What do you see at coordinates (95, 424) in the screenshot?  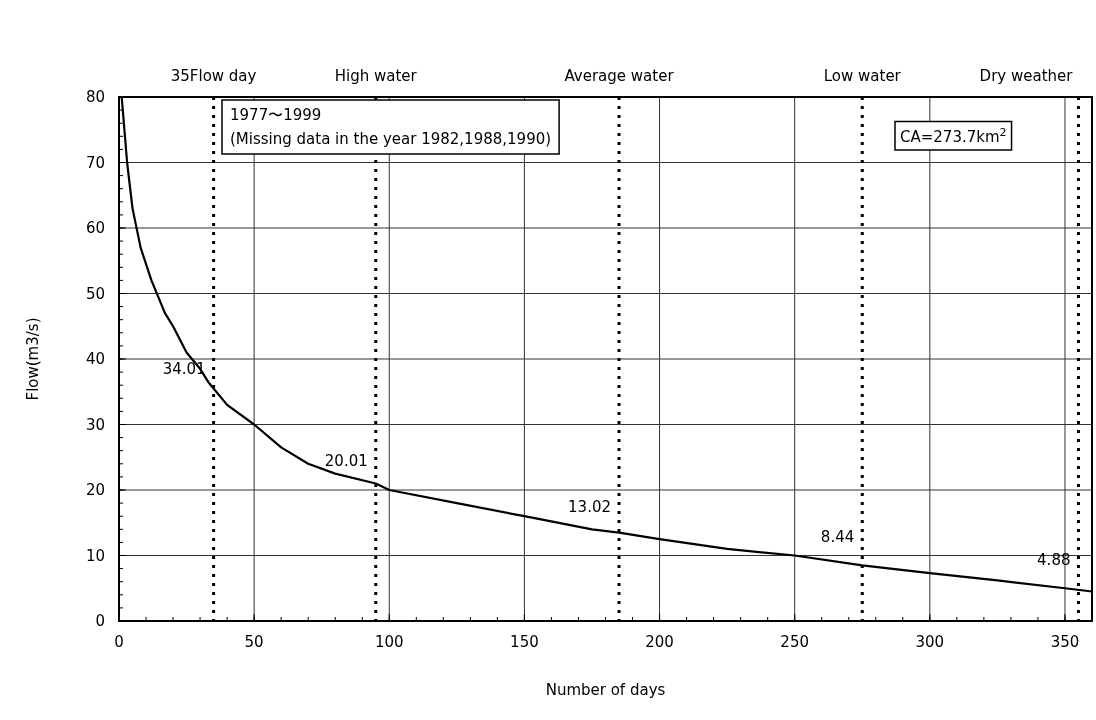 I see `y-tick-label: 30` at bounding box center [95, 424].